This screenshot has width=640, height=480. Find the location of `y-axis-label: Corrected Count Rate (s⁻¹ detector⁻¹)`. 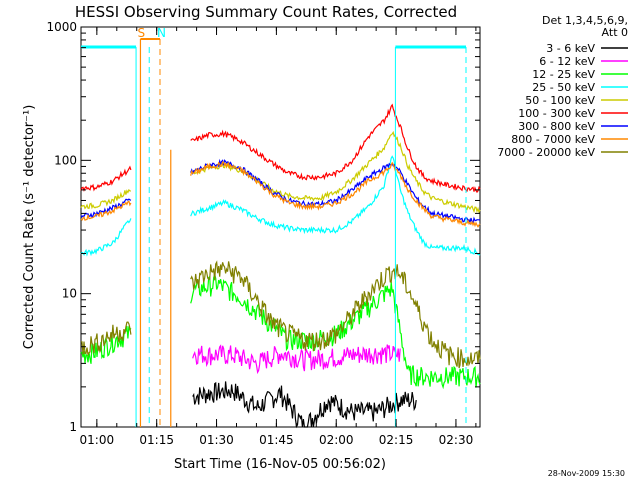

y-axis-label: Corrected Count Rate (s⁻¹ detector⁻¹) is located at coordinates (29, 227).